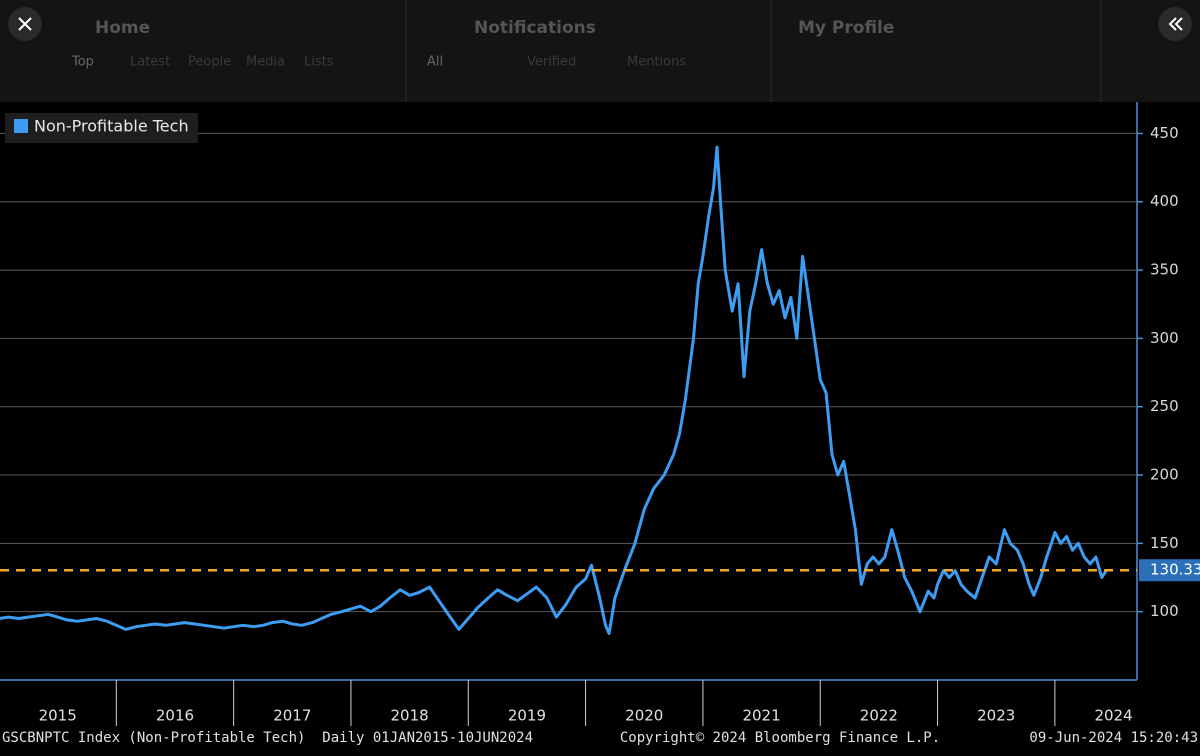 The image size is (1200, 756). I want to click on column-tab: Verified, so click(551, 62).